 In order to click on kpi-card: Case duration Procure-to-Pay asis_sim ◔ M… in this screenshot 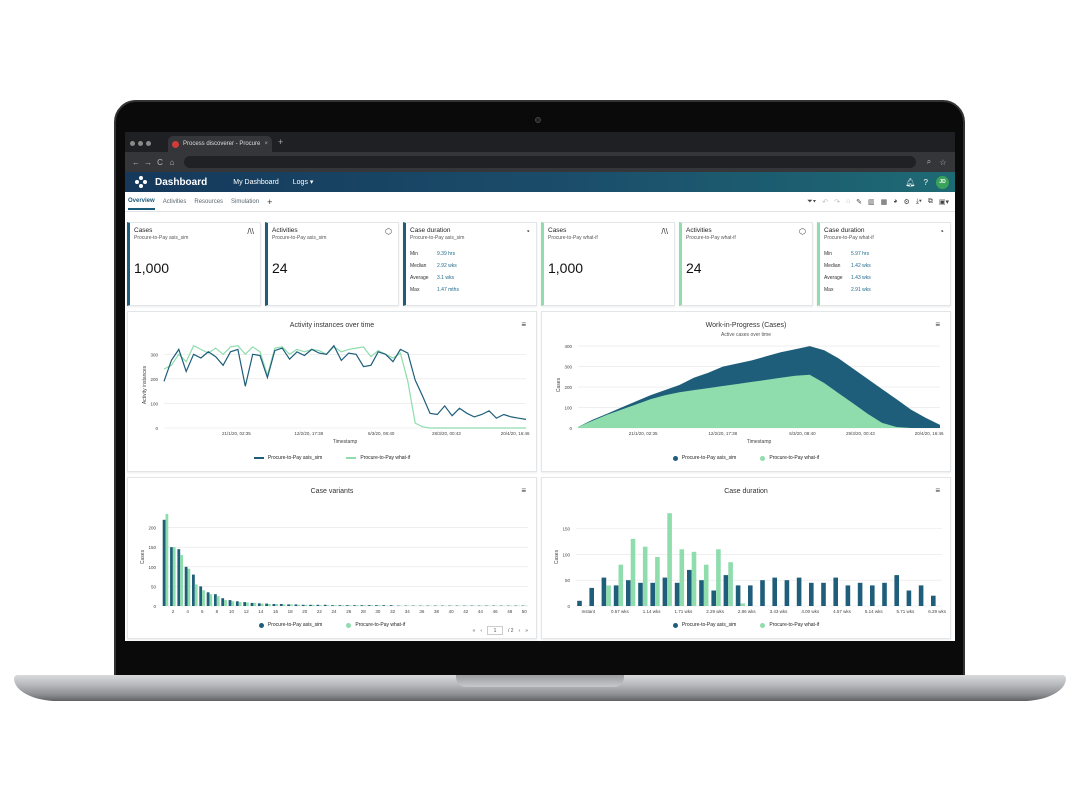, I will do `click(470, 264)`.